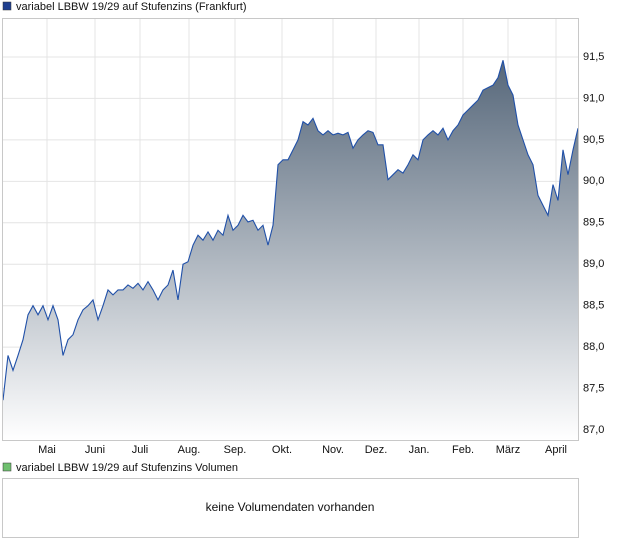 Image resolution: width=620 pixels, height=546 pixels. Describe the element at coordinates (47, 450) in the screenshot. I see `x-tick-label: Mai` at that location.